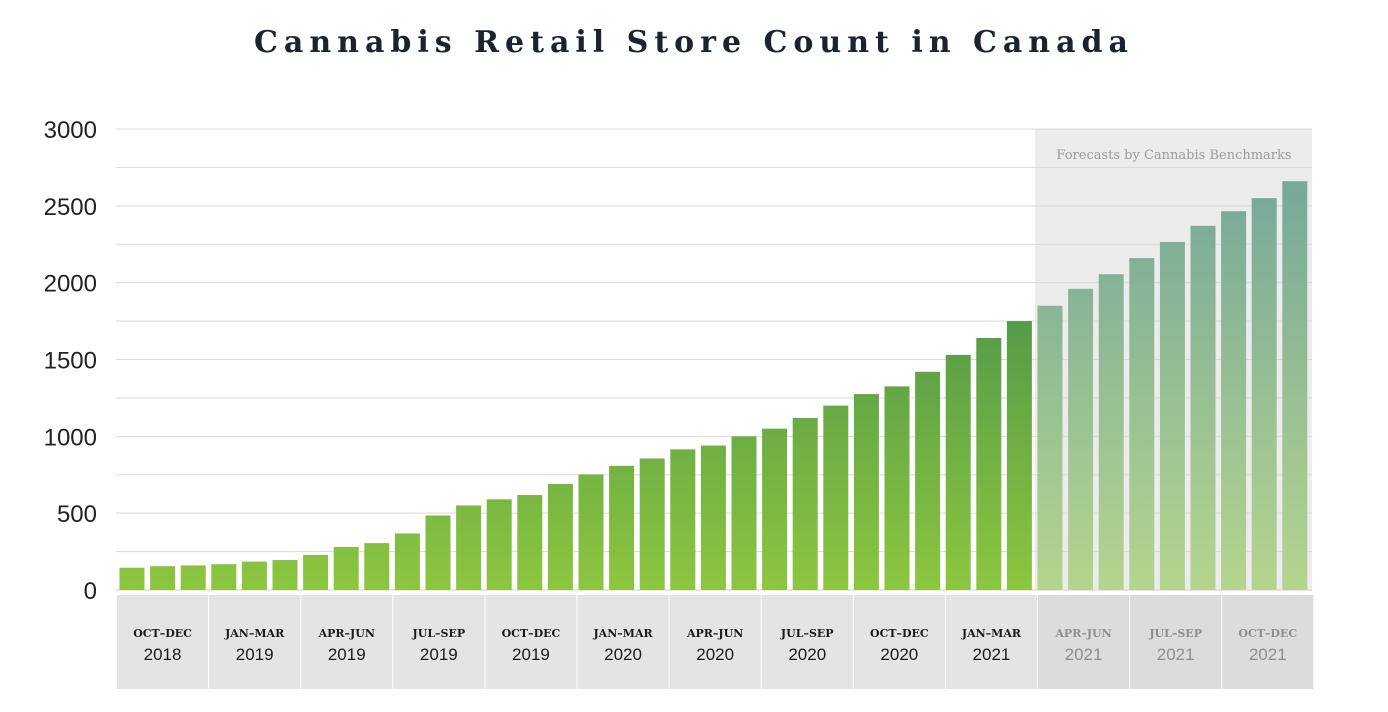  I want to click on quarter-year-label: 2018, so click(163, 654).